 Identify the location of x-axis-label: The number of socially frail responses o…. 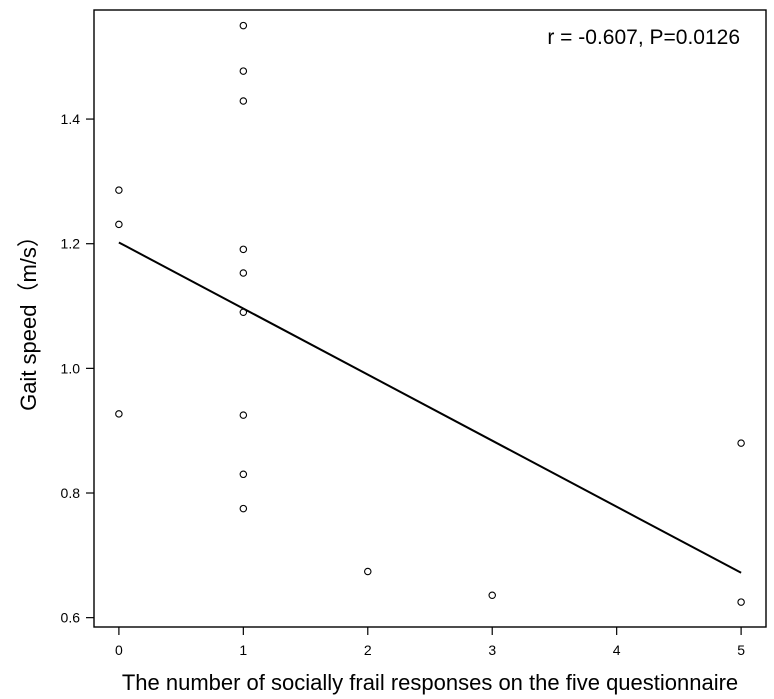
(430, 682).